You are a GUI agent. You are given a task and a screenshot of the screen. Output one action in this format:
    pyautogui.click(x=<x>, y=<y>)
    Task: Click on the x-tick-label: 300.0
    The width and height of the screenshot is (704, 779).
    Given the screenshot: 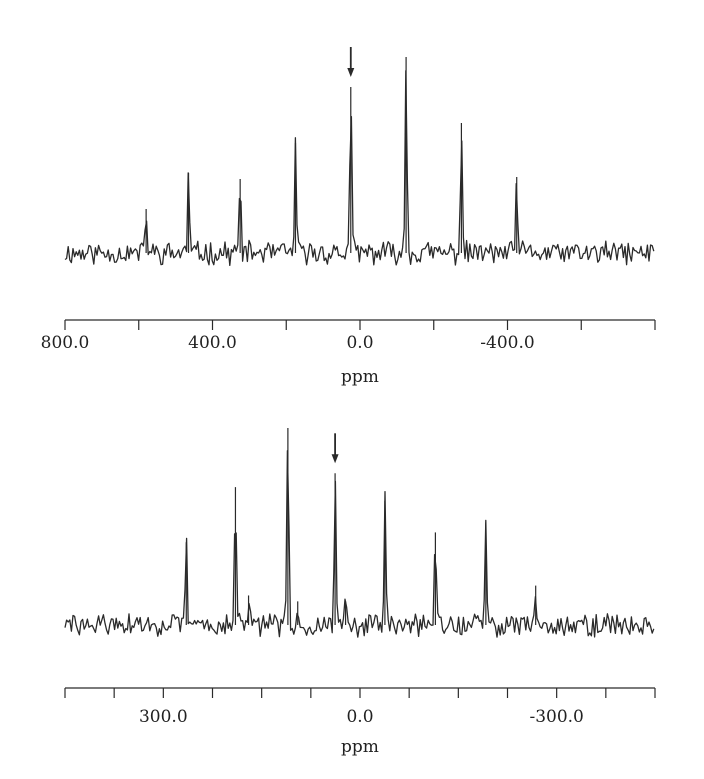 What is the action you would take?
    pyautogui.click(x=163, y=717)
    